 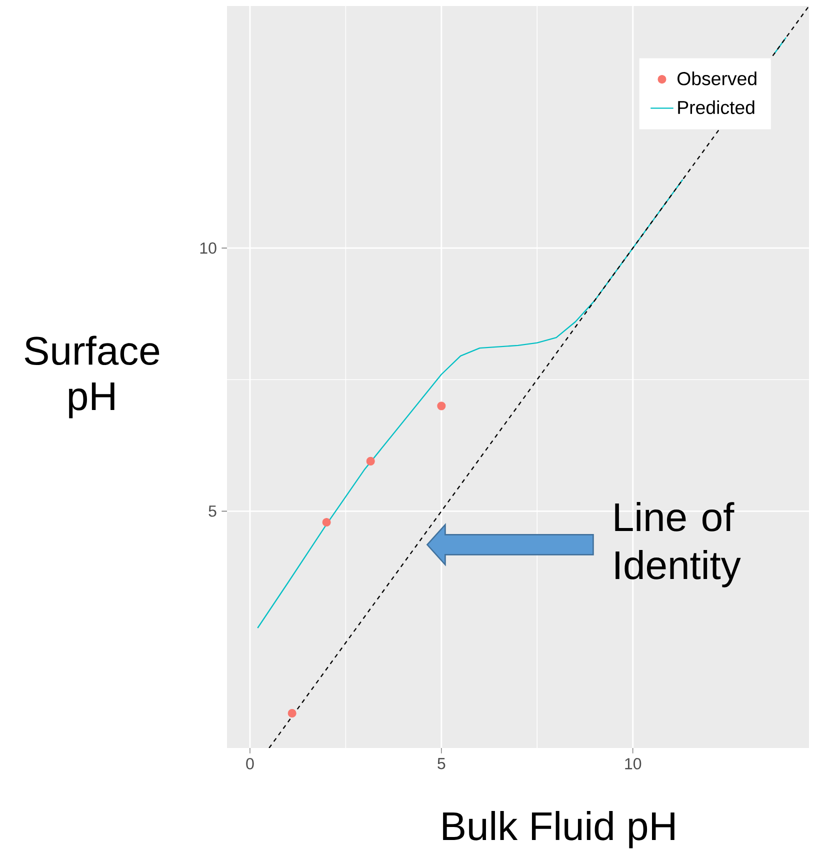 What do you see at coordinates (716, 107) in the screenshot?
I see `legend-label: Predicted` at bounding box center [716, 107].